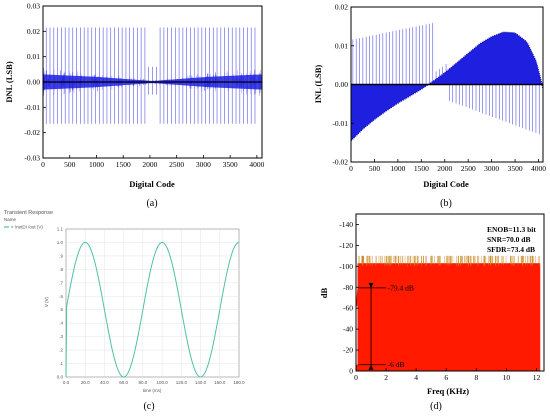 This screenshot has height=417, width=550. What do you see at coordinates (32, 132) in the screenshot?
I see `dnl-y-tick-label: -0.02` at bounding box center [32, 132].